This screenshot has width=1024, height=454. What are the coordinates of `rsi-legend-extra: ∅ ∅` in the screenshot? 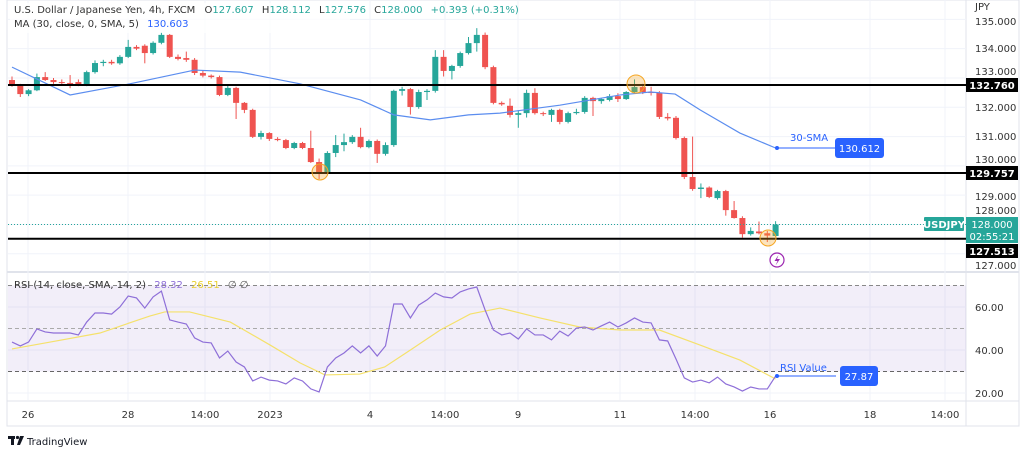 It's located at (238, 285).